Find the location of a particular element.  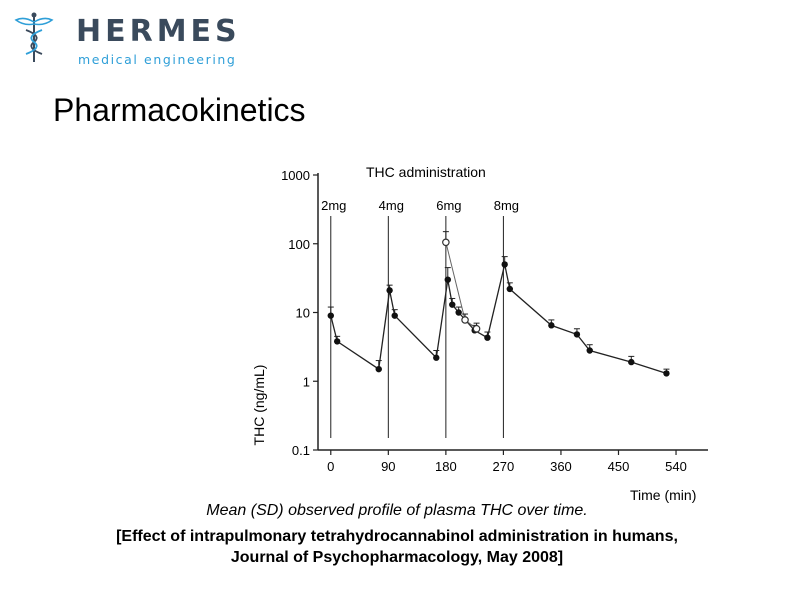

x-tick-label: 270 is located at coordinates (504, 466).